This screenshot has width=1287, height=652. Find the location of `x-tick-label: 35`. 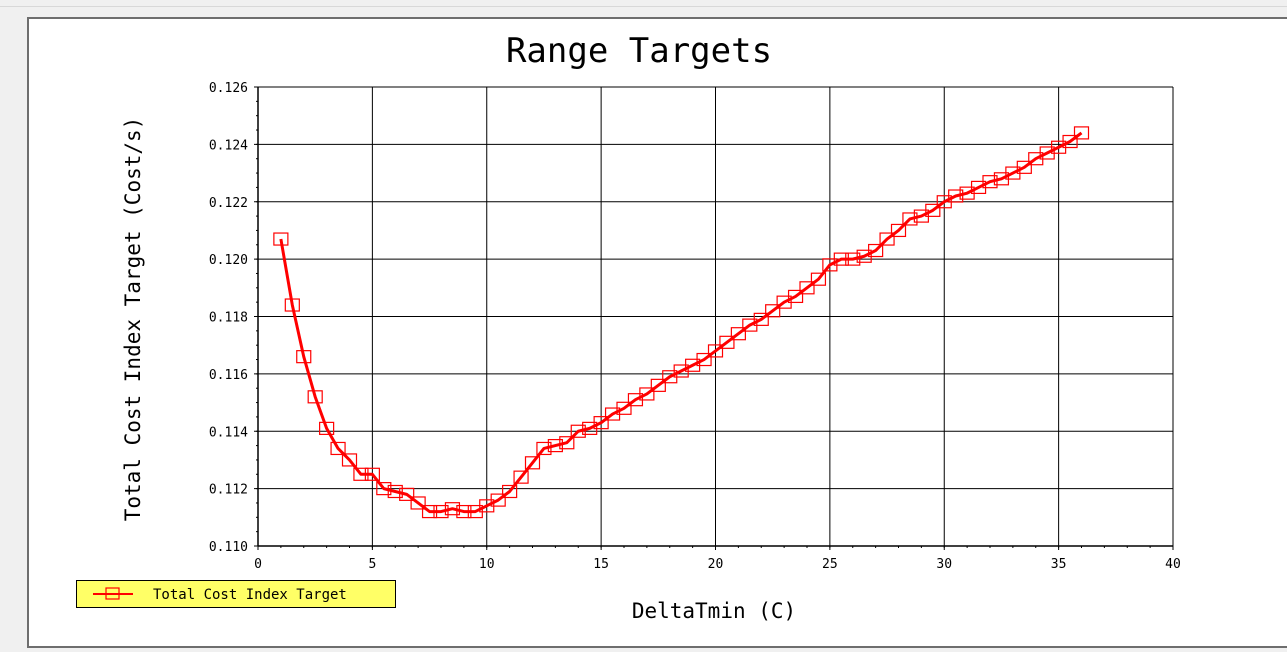

x-tick-label: 35 is located at coordinates (1059, 564).